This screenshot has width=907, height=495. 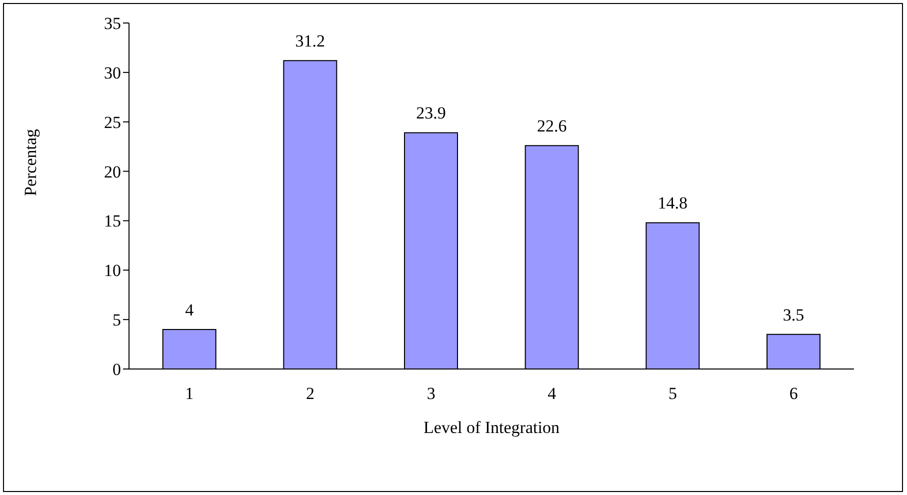 What do you see at coordinates (189, 394) in the screenshot?
I see `x-tick-label: 1` at bounding box center [189, 394].